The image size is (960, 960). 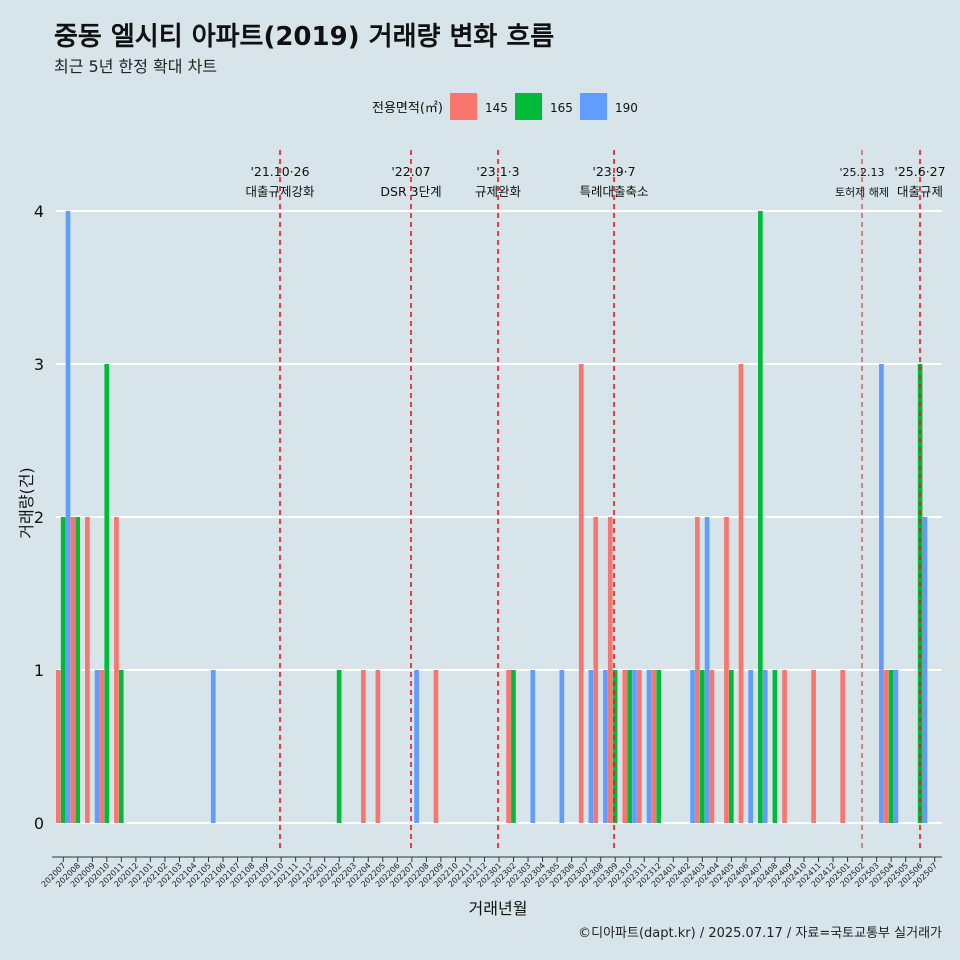 I want to click on chart-title: 중동 엘시티 아파트(2019) 거래량 변화 흐름, so click(x=304, y=37).